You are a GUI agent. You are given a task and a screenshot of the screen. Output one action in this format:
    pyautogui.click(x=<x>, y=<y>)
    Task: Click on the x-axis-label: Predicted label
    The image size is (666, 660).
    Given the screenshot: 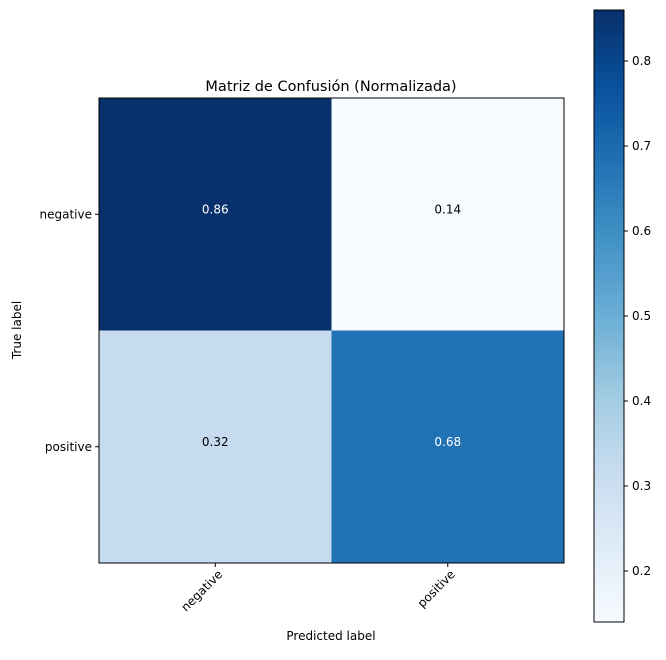 What is the action you would take?
    pyautogui.click(x=330, y=636)
    